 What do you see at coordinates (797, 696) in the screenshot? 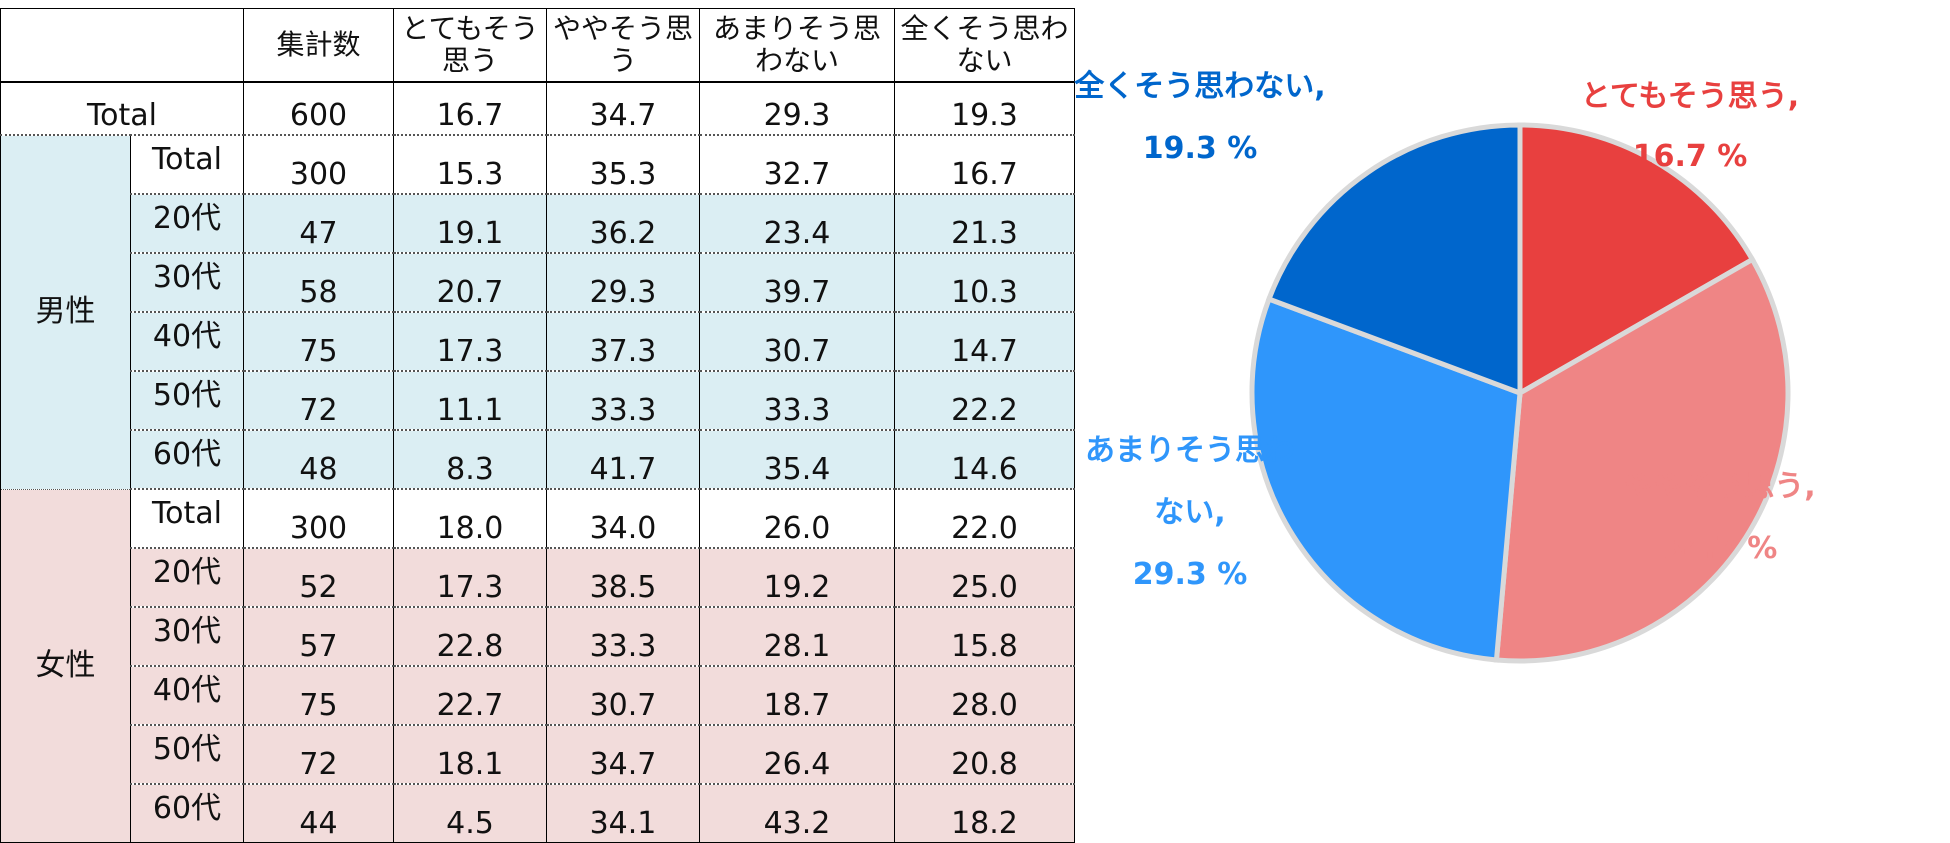
I see `cell-somewhat-disagree: 18.7` at bounding box center [797, 696].